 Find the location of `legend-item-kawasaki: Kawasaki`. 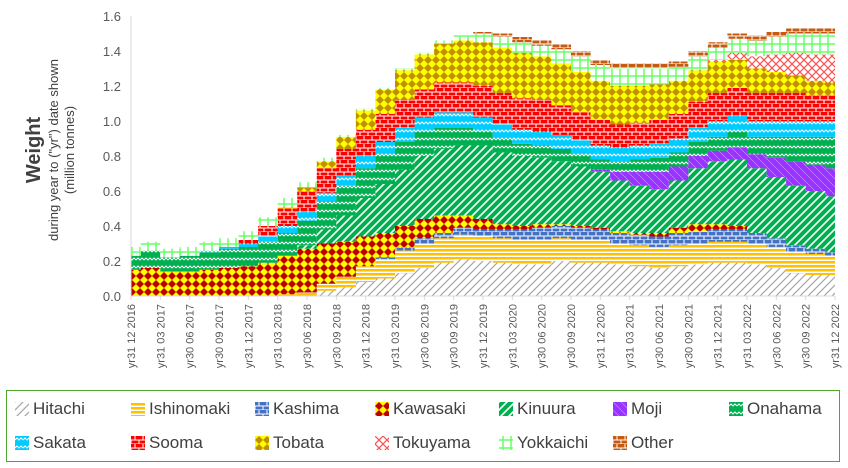

legend-item-kawasaki: Kawasaki is located at coordinates (420, 409).